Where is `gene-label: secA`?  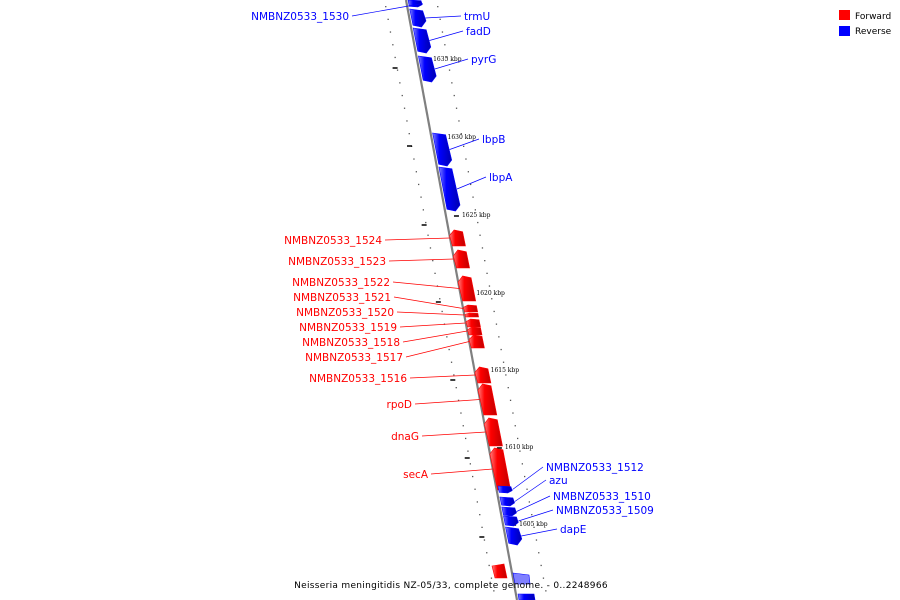 gene-label: secA is located at coordinates (416, 475).